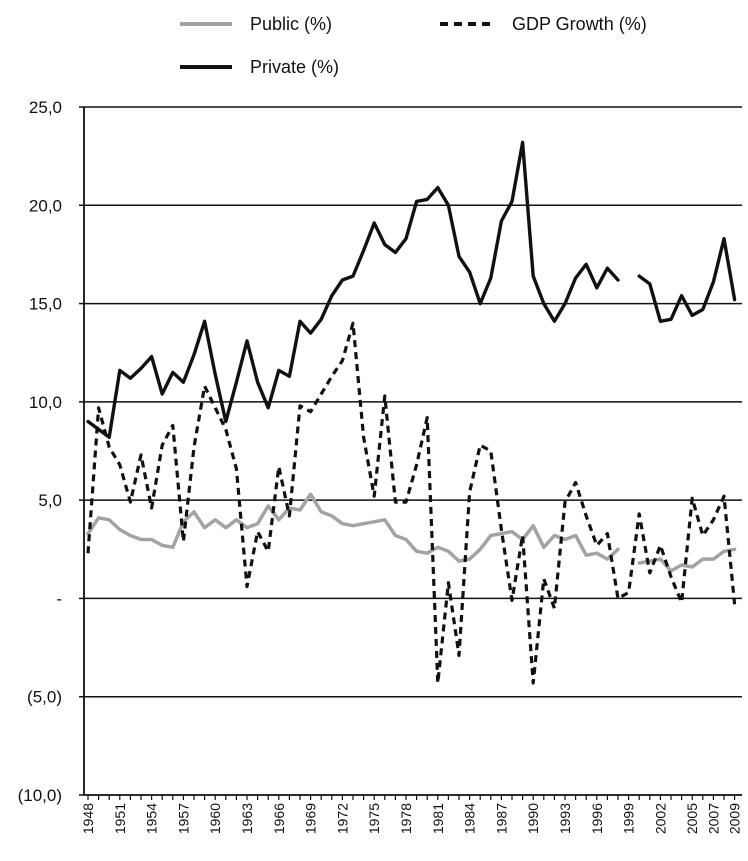 This screenshot has height=861, width=748. What do you see at coordinates (279, 818) in the screenshot?
I see `x-tick-label: 1966` at bounding box center [279, 818].